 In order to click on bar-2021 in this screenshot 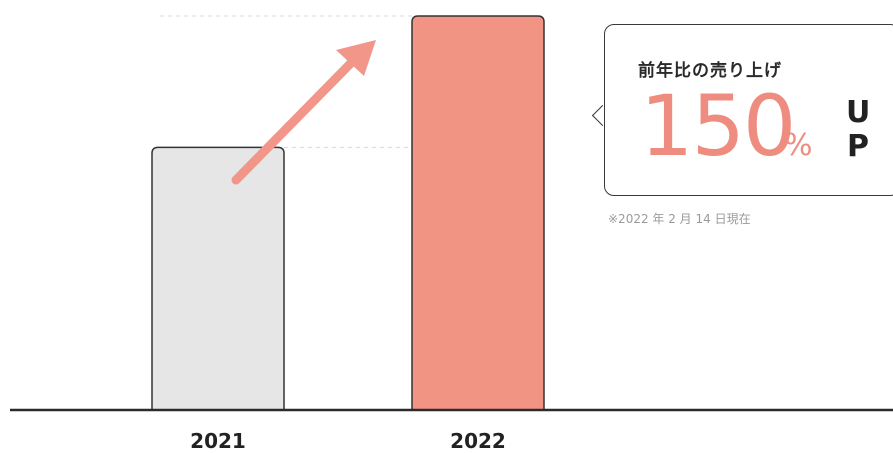, I will do `click(218, 278)`.